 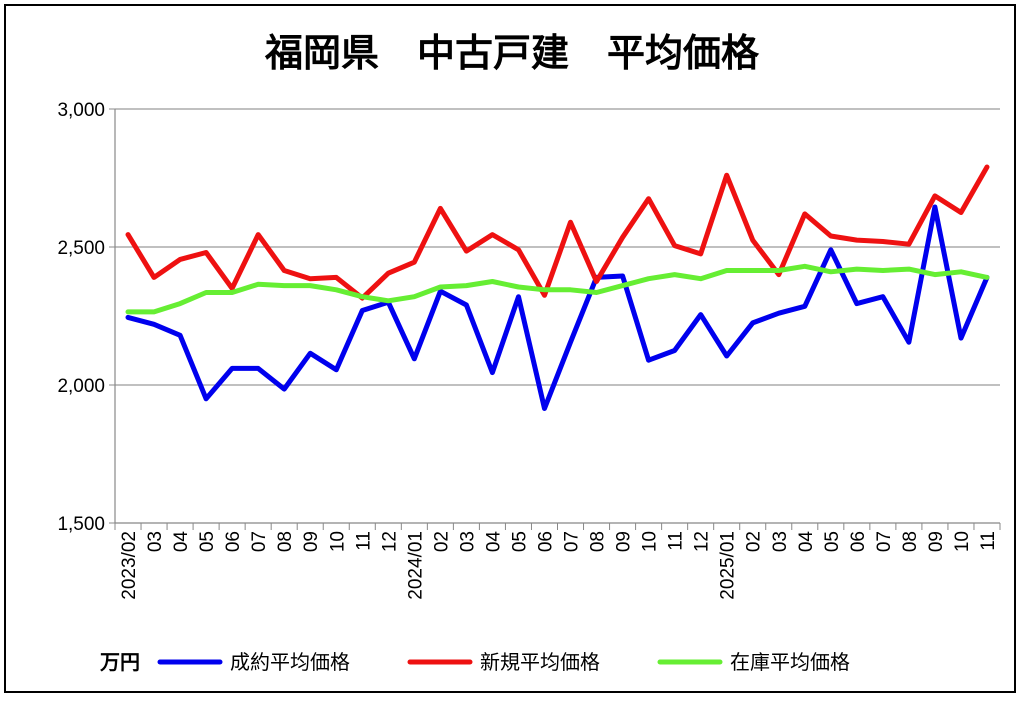 I want to click on x-tick-label: 2025/01, so click(x=728, y=565).